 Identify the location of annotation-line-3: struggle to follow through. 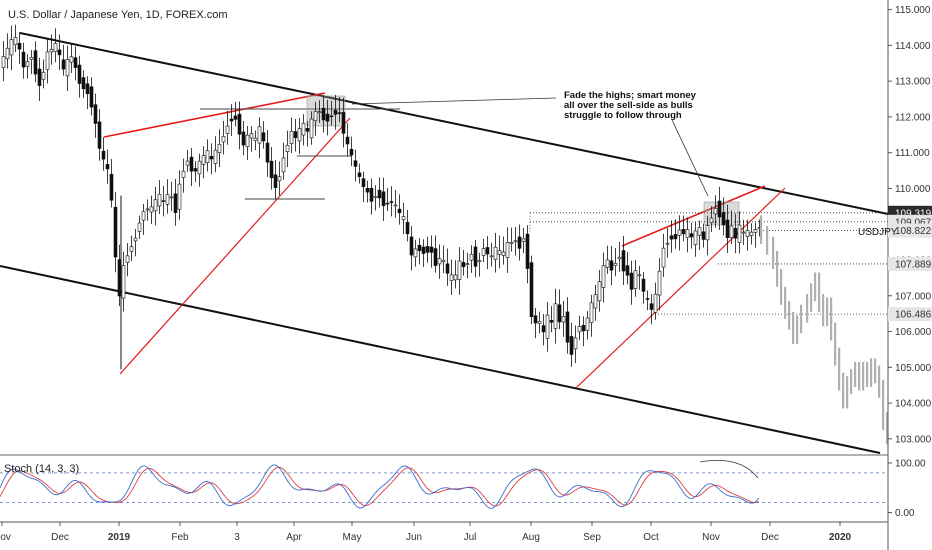
(623, 115).